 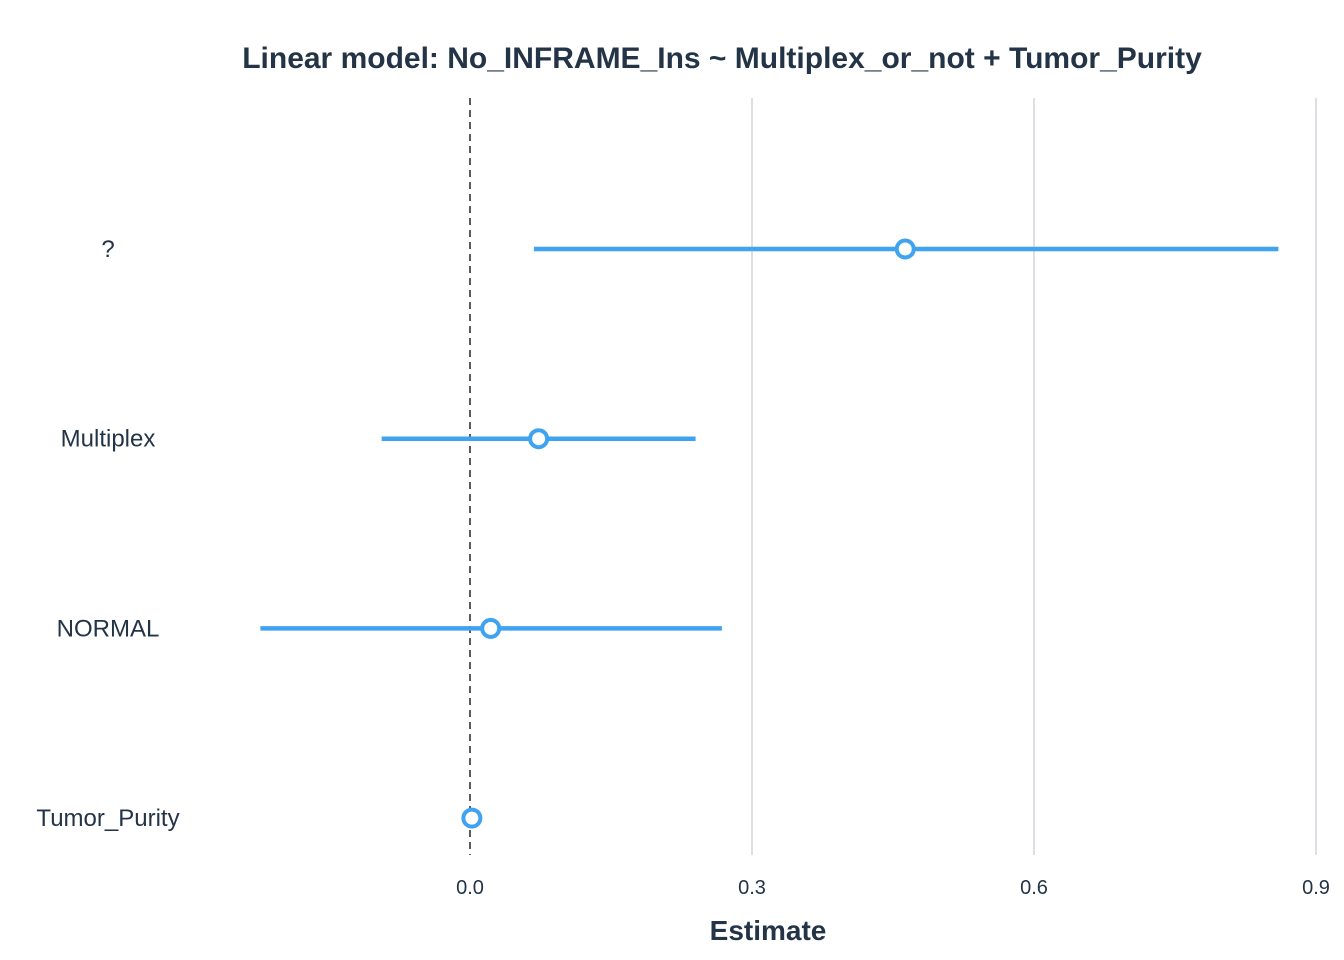 What do you see at coordinates (108, 439) in the screenshot?
I see `y-tick-label: Multiplex` at bounding box center [108, 439].